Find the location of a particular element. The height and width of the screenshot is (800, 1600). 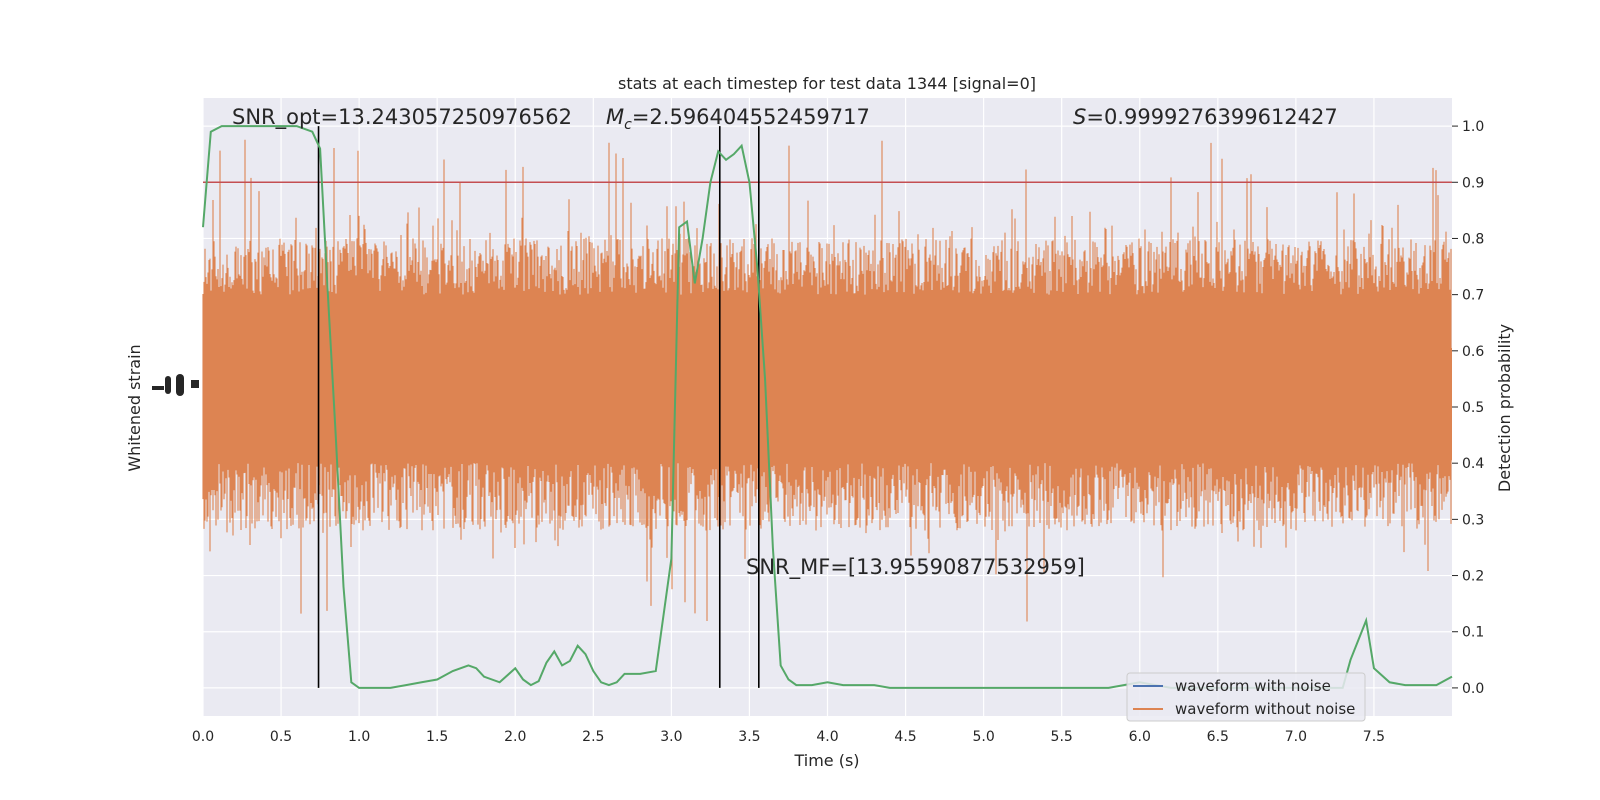

x-tick-label: 7.5 is located at coordinates (1374, 737).